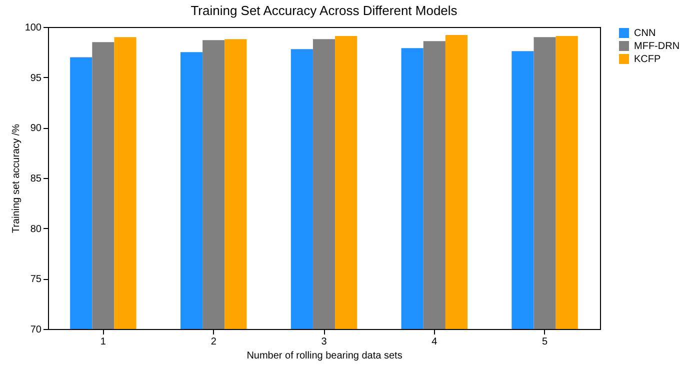  What do you see at coordinates (645, 33) in the screenshot?
I see `legend-label: CNN` at bounding box center [645, 33].